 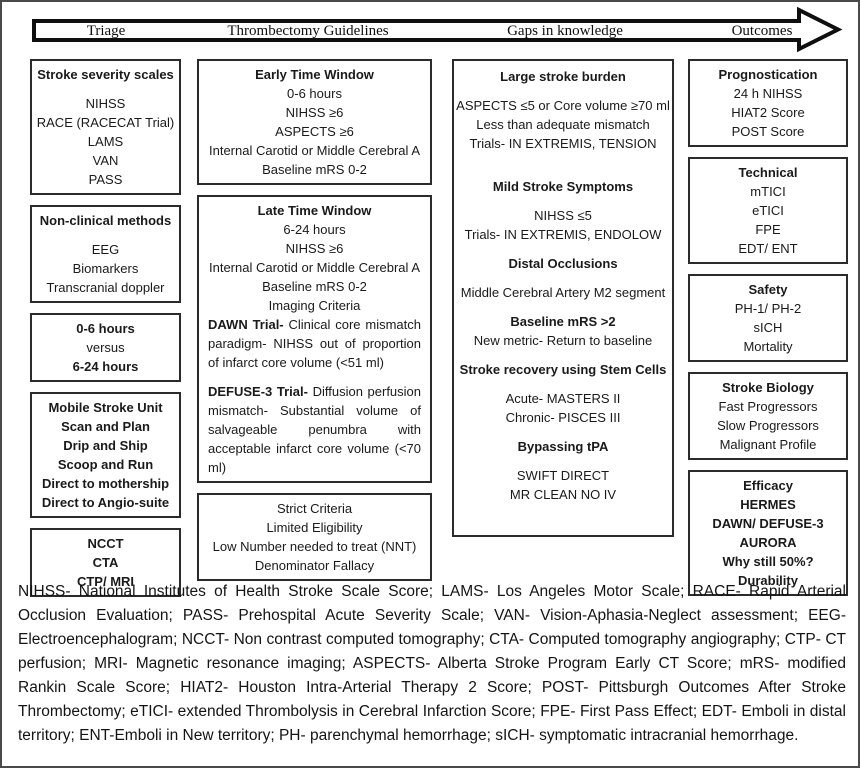 What do you see at coordinates (308, 31) in the screenshot?
I see `arrow-label-guidelines: Thrombectomy Guidelines` at bounding box center [308, 31].